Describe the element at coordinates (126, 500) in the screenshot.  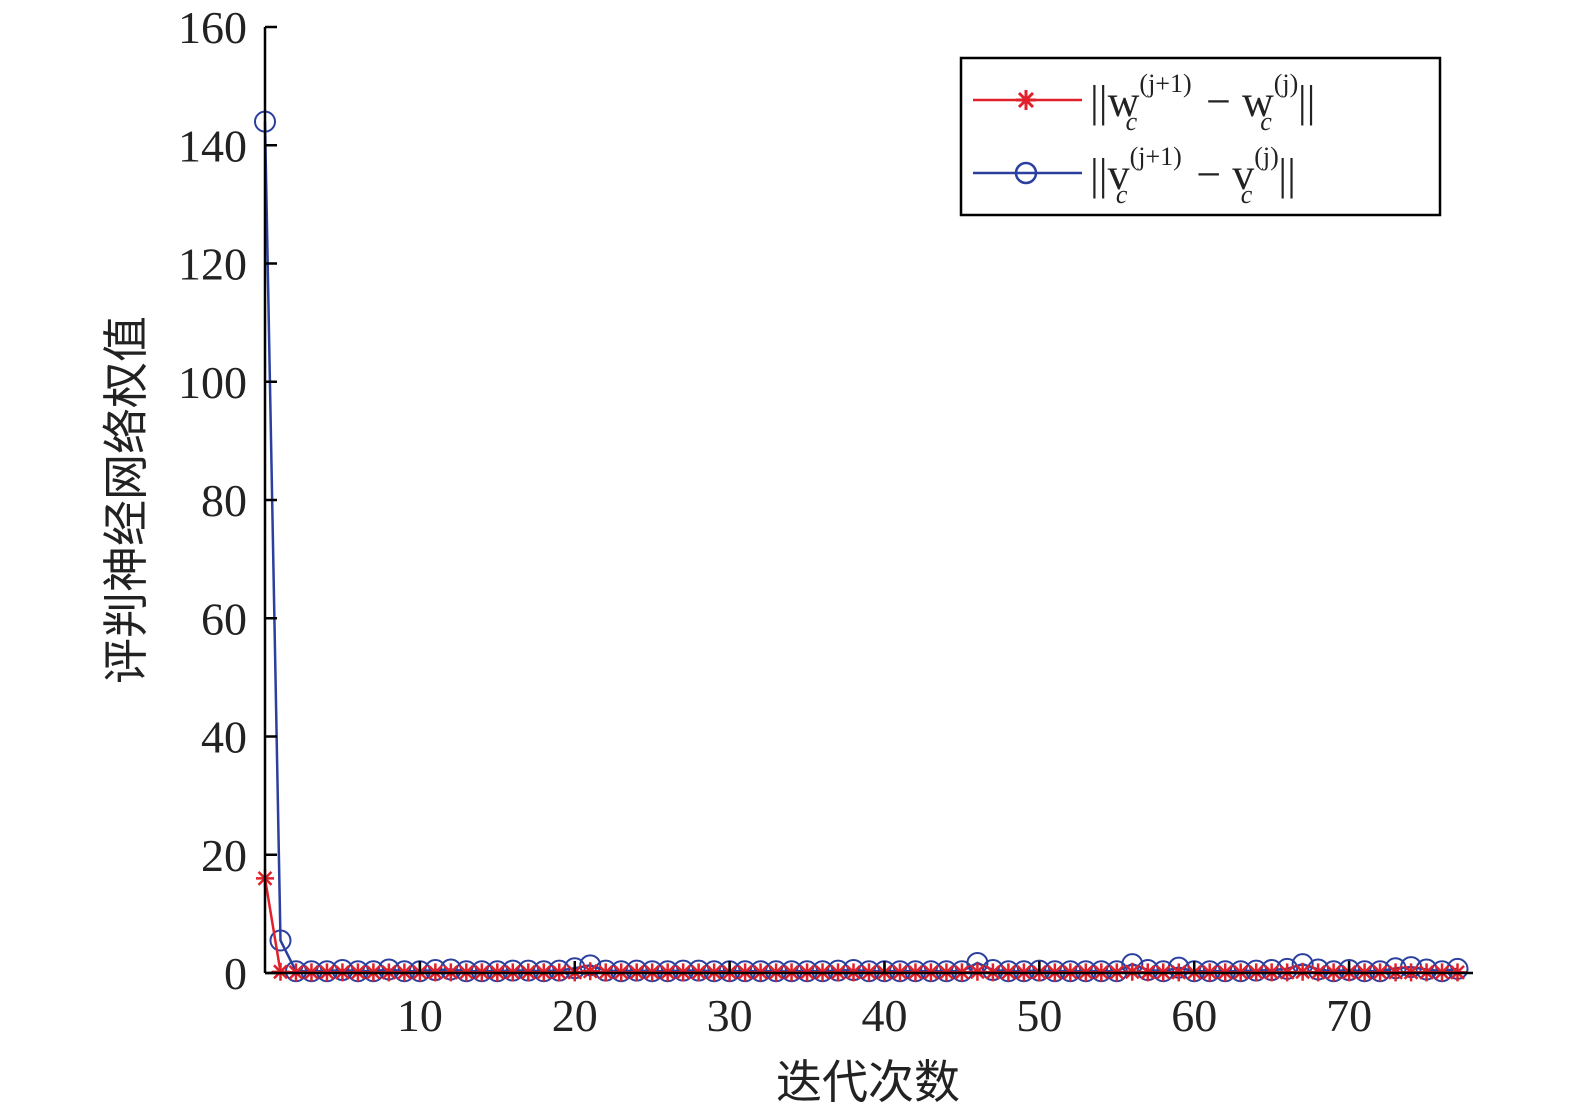
I see `y-axis-label: 评判神经网络权值` at that location.